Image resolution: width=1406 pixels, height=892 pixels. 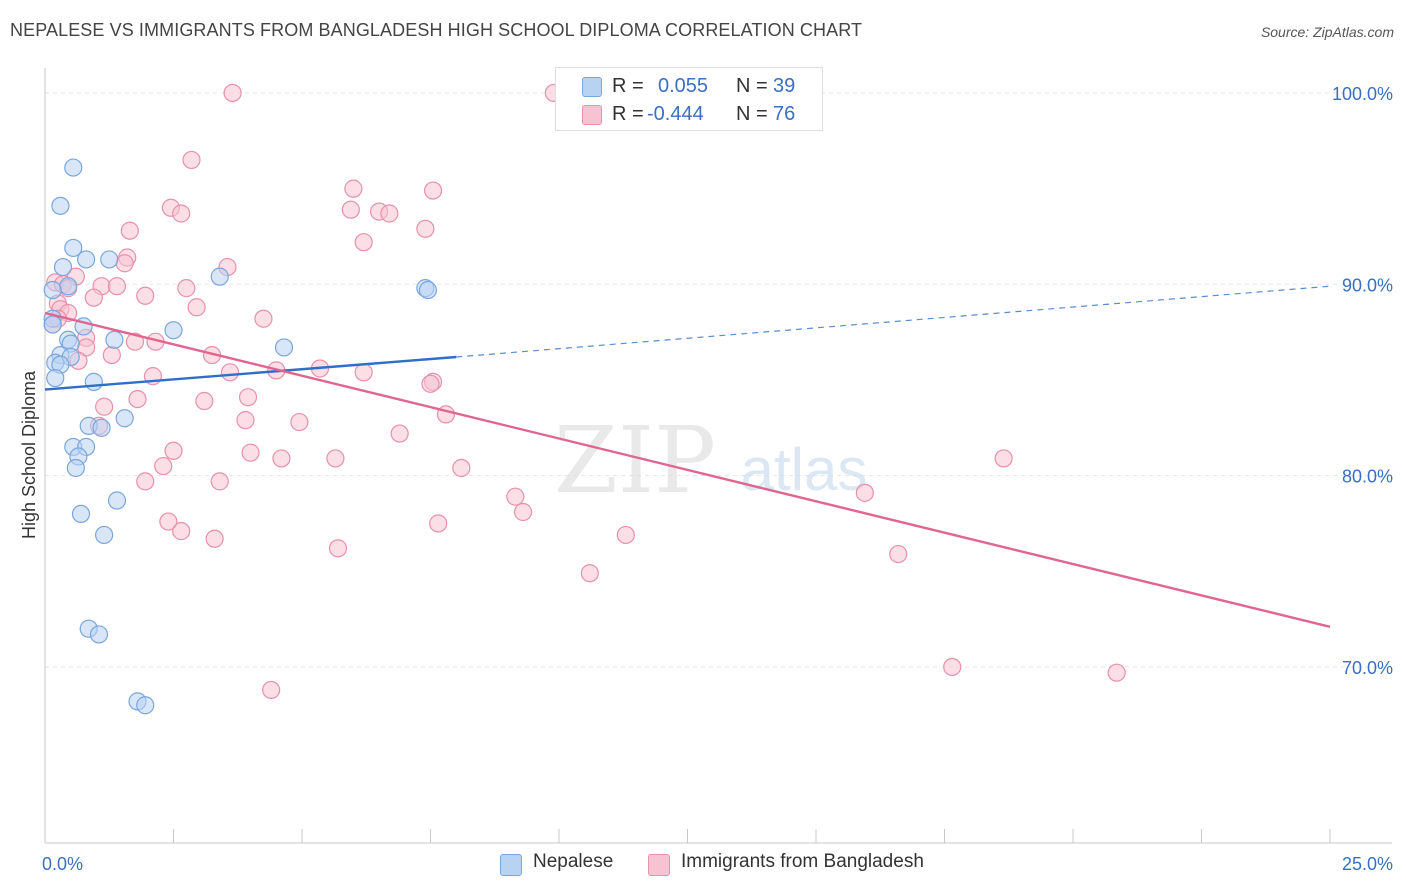 What do you see at coordinates (893, 321) in the screenshot?
I see `trend-extension-nepalese` at bounding box center [893, 321].